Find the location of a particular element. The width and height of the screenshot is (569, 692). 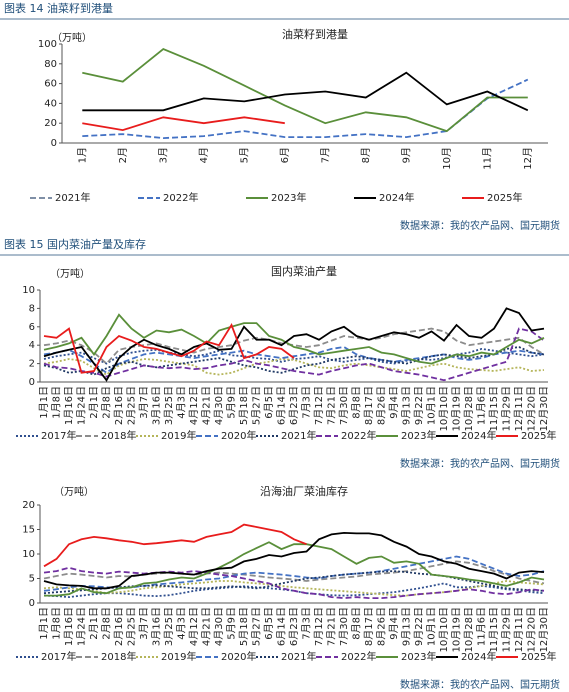

x-tick-label: 4月 is located at coordinates (204, 155).